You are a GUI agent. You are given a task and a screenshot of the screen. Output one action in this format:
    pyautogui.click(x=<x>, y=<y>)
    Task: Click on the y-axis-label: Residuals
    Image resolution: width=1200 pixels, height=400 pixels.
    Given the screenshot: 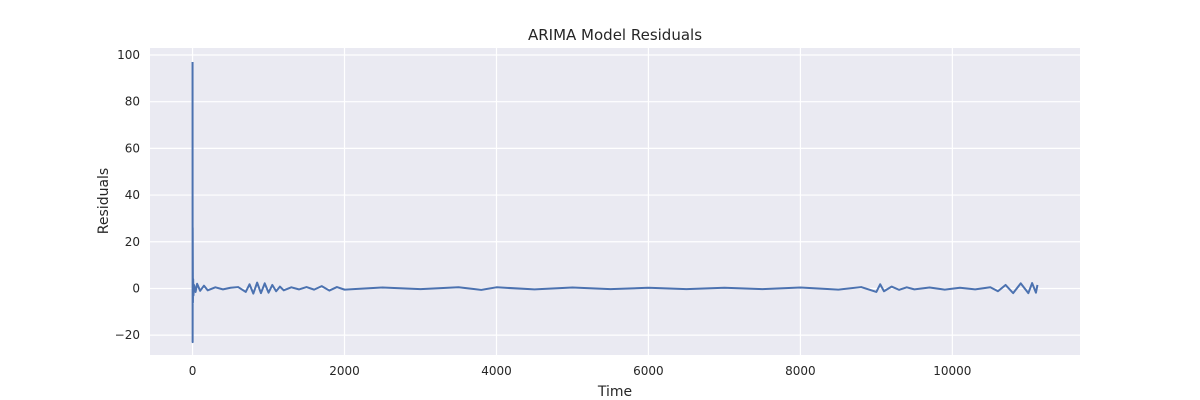 What is the action you would take?
    pyautogui.click(x=104, y=201)
    